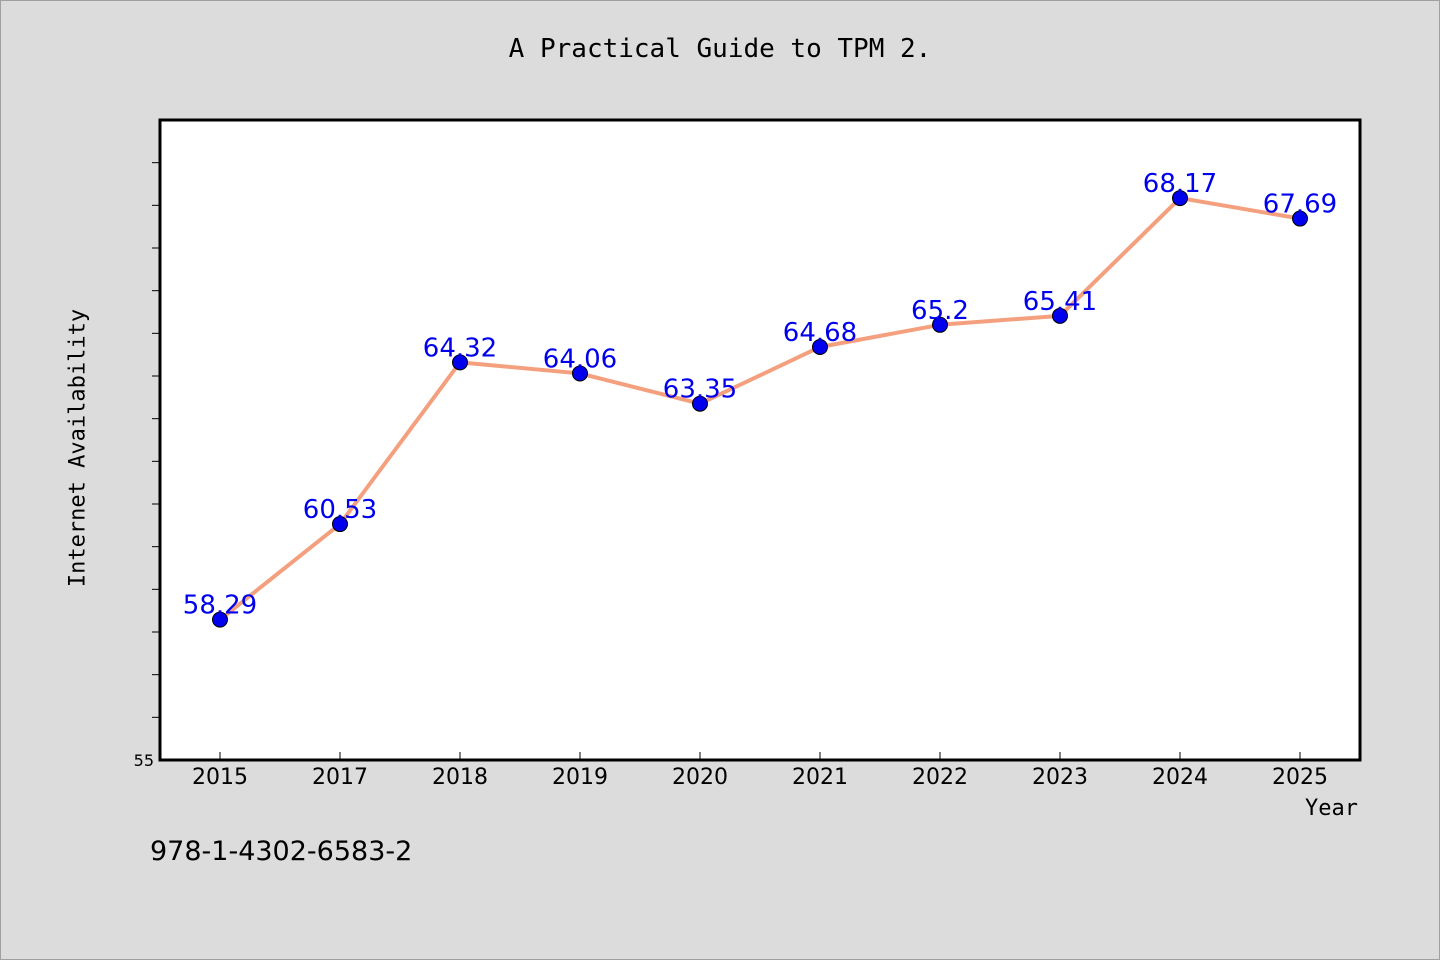  What do you see at coordinates (820, 333) in the screenshot?
I see `data-label: 64.68` at bounding box center [820, 333].